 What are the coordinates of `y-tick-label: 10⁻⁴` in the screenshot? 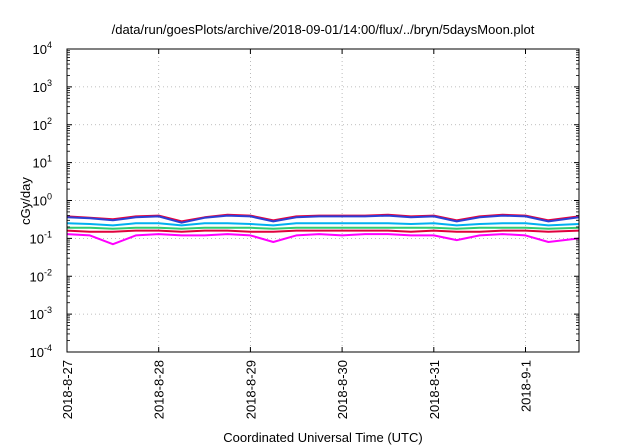 It's located at (41, 351).